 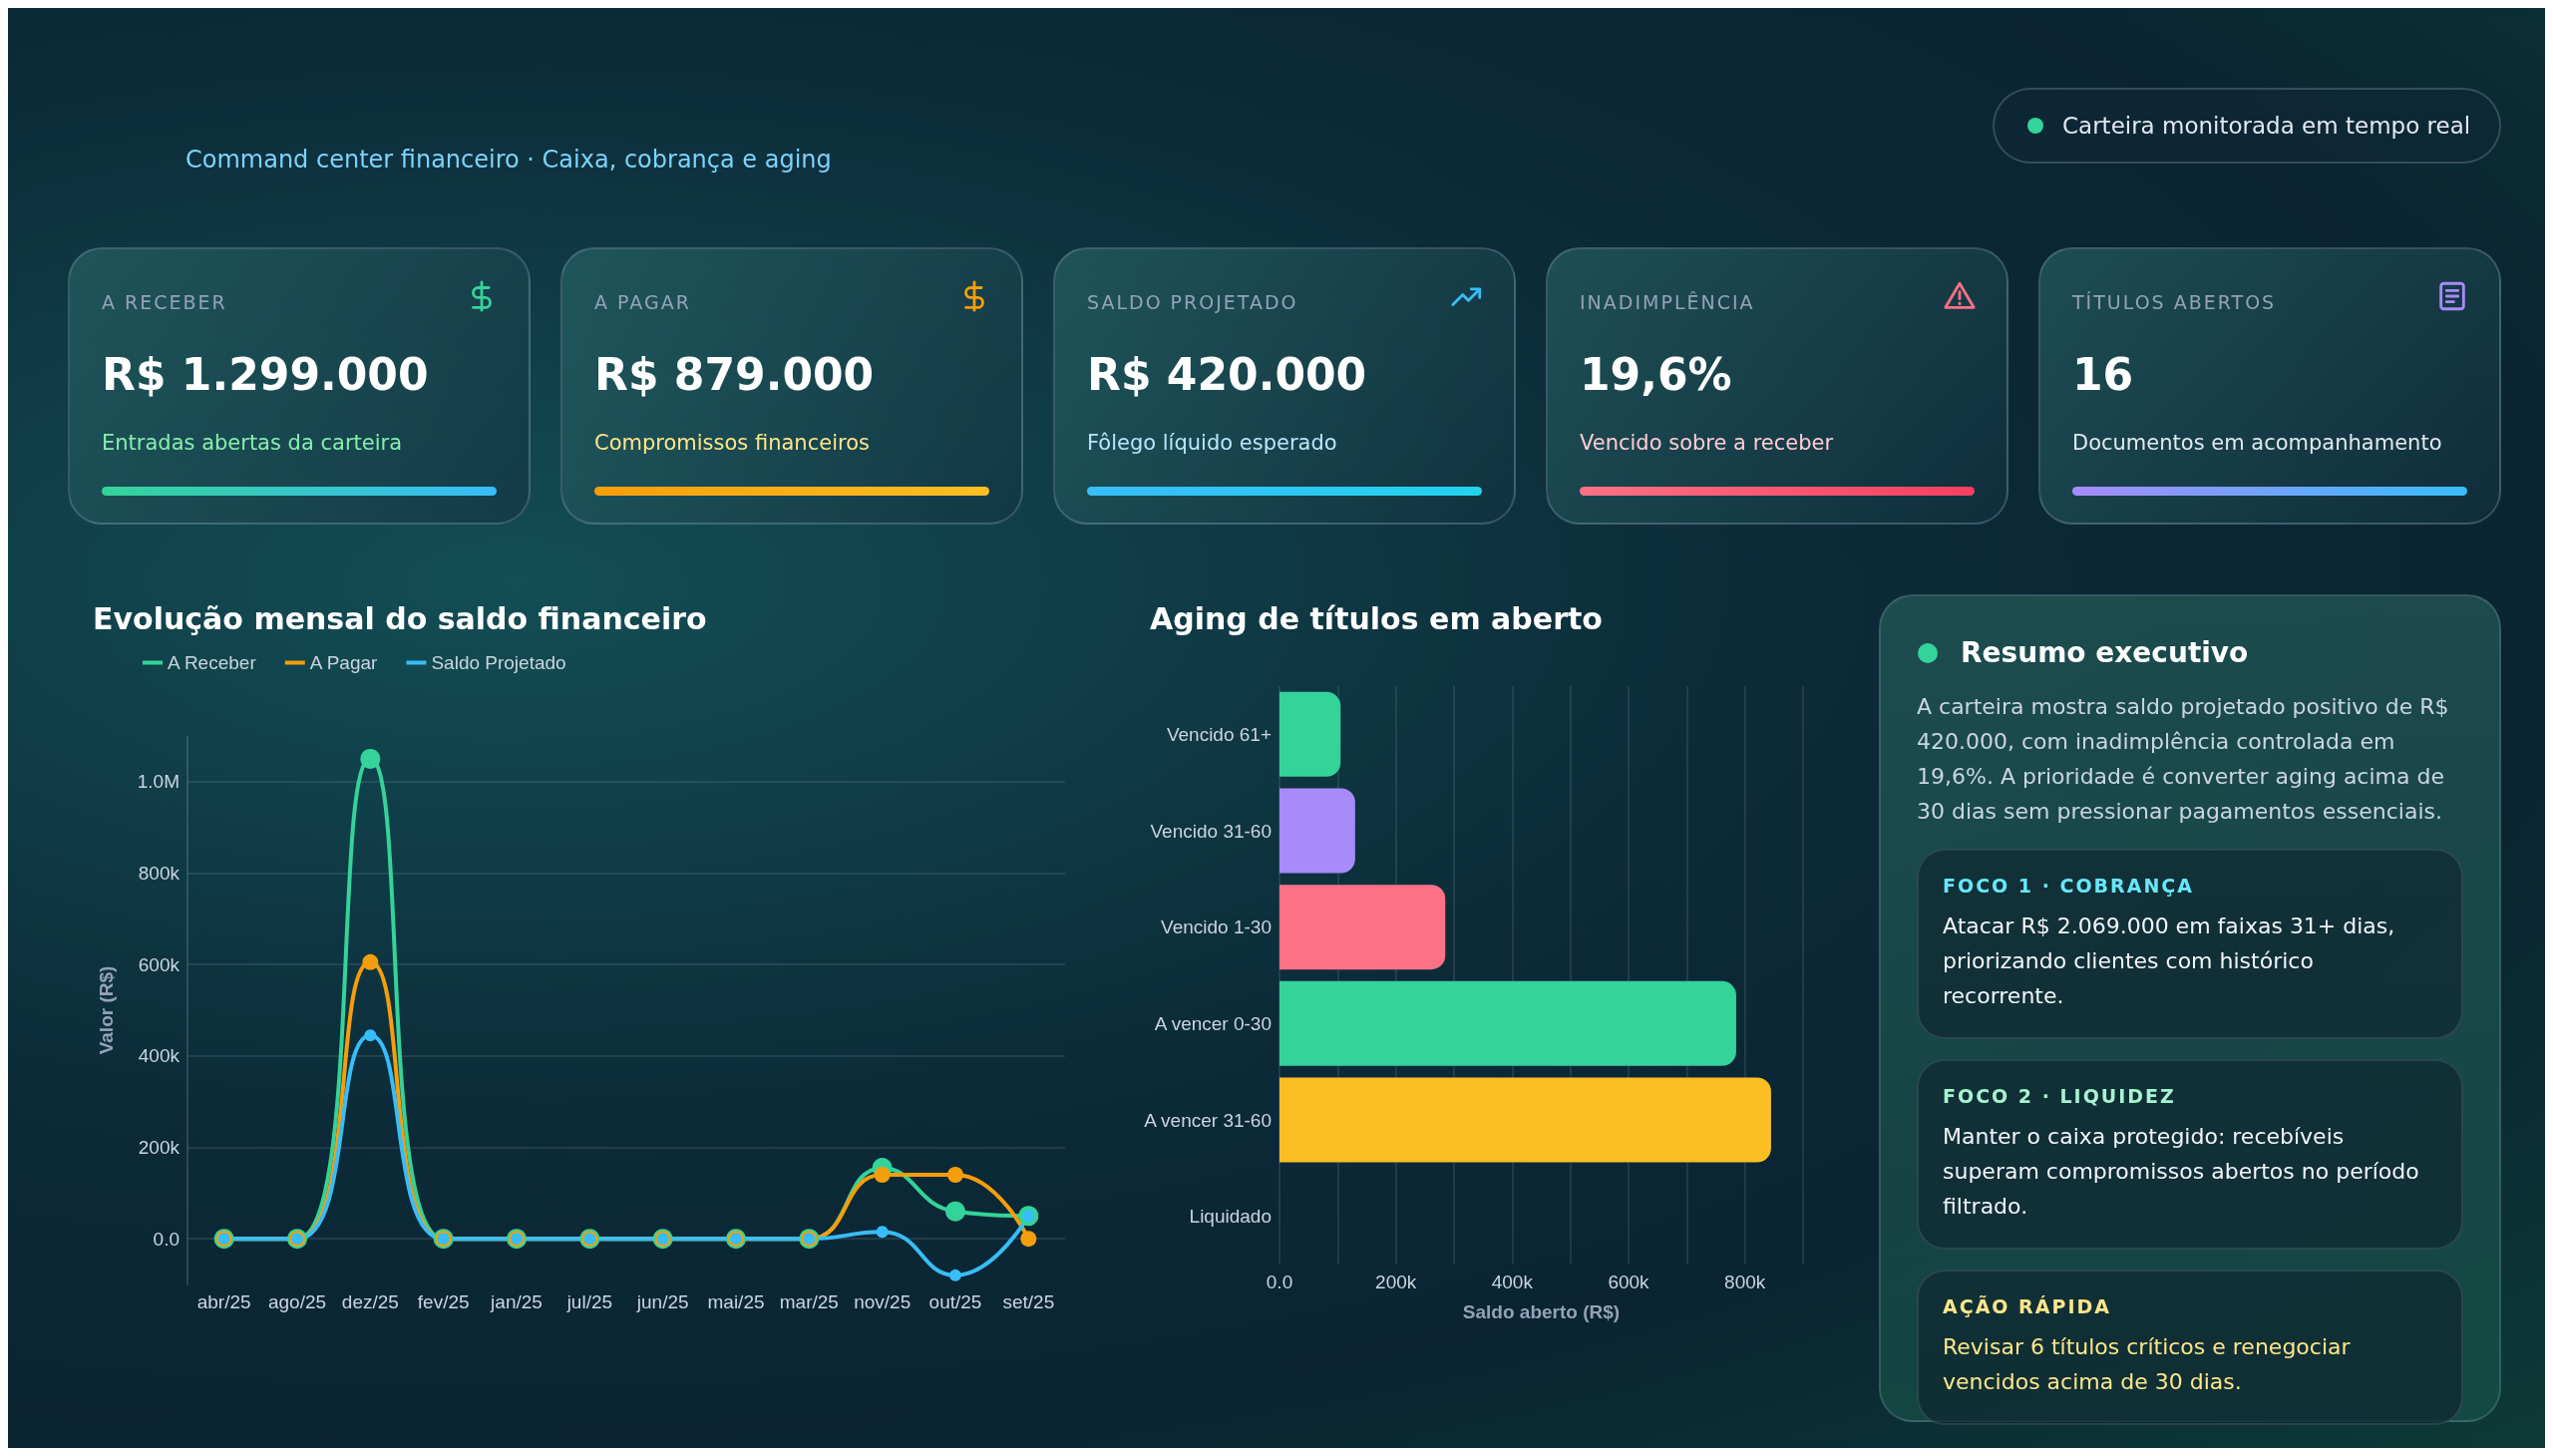 What do you see at coordinates (213, 662) in the screenshot?
I see `legend-label: A Receber` at bounding box center [213, 662].